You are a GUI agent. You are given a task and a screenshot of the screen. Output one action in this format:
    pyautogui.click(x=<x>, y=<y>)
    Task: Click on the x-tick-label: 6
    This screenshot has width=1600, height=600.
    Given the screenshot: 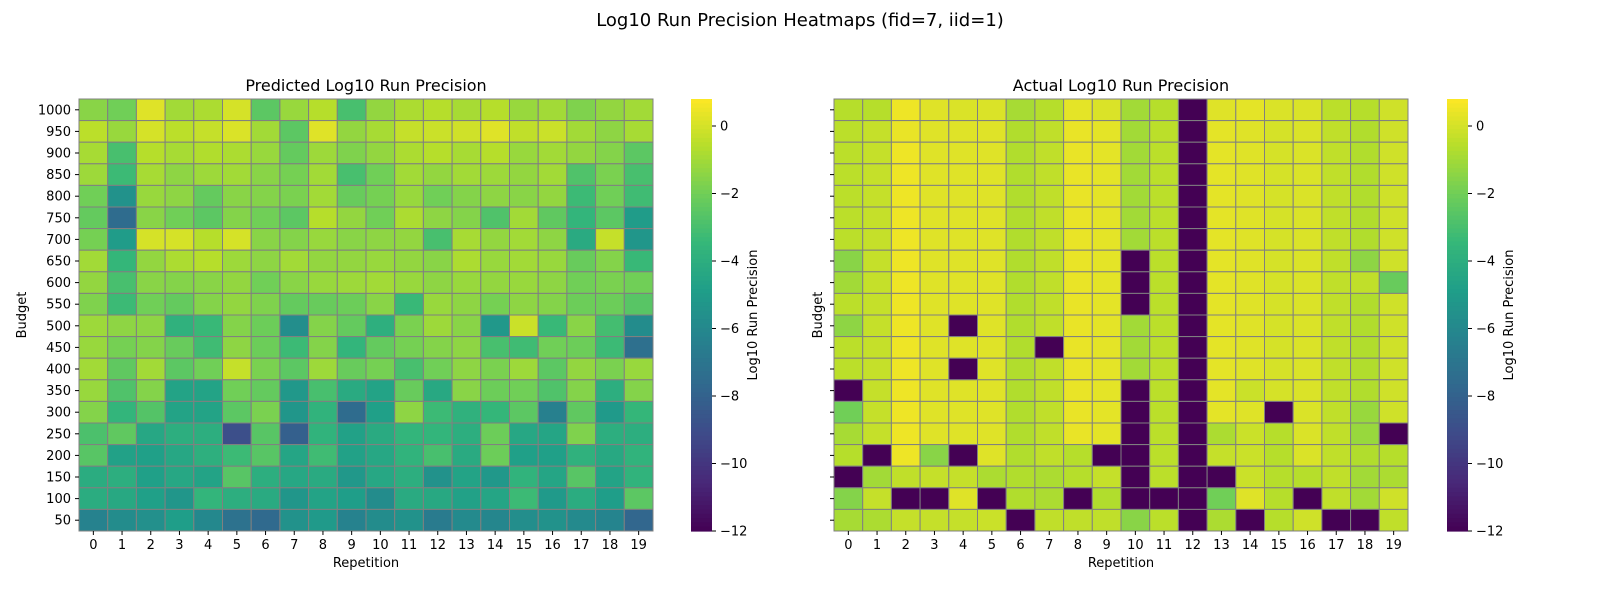 What is the action you would take?
    pyautogui.click(x=265, y=545)
    